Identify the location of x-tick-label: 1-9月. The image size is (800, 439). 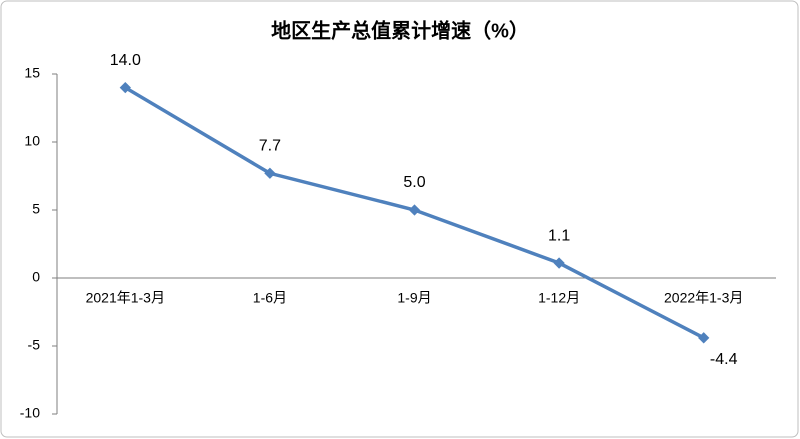
(414, 298).